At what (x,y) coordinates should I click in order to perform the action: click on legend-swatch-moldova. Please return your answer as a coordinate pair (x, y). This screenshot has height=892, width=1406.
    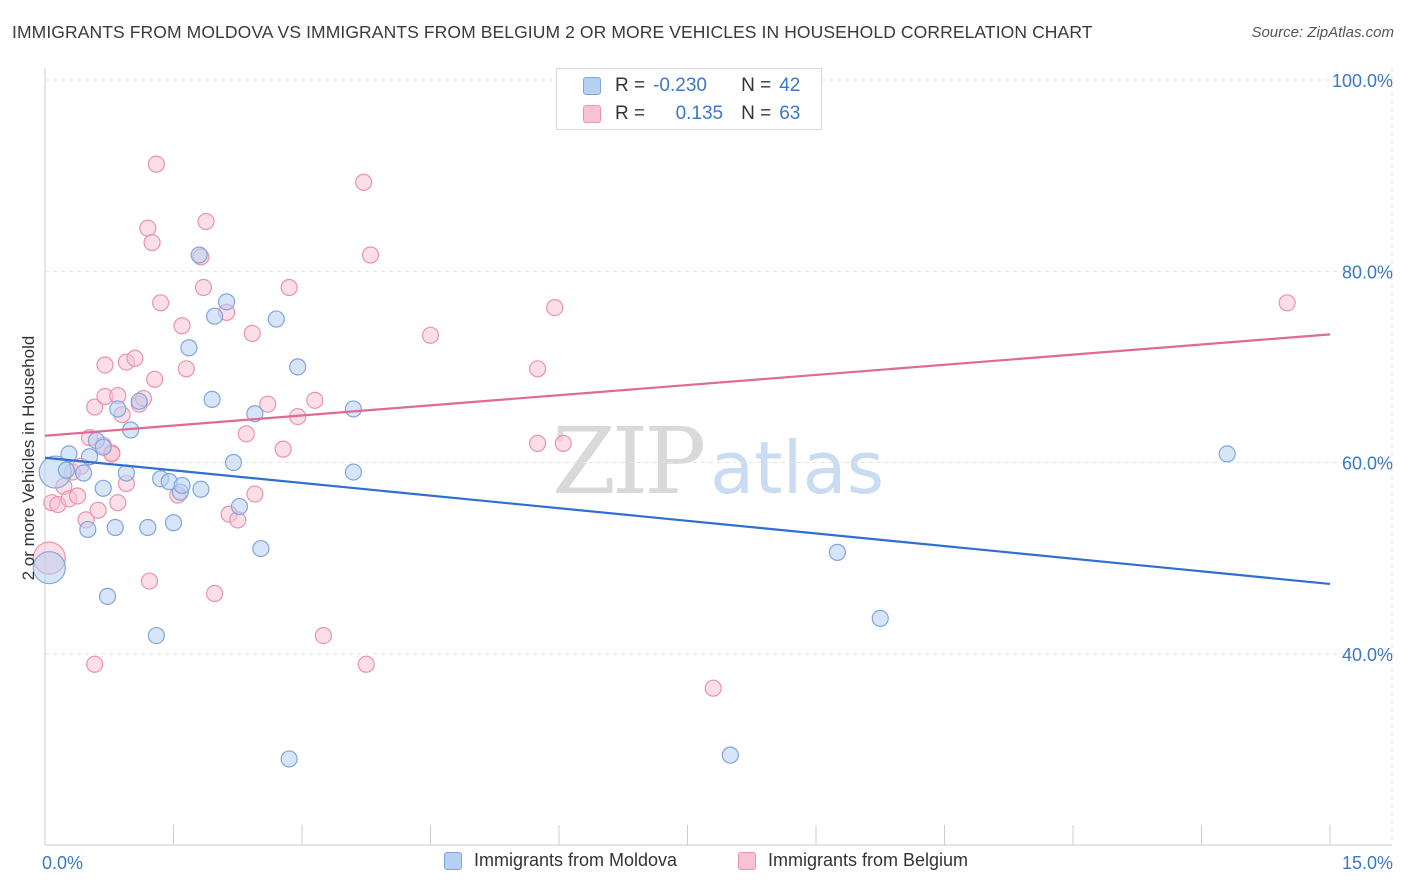
    Looking at the image, I should click on (453, 860).